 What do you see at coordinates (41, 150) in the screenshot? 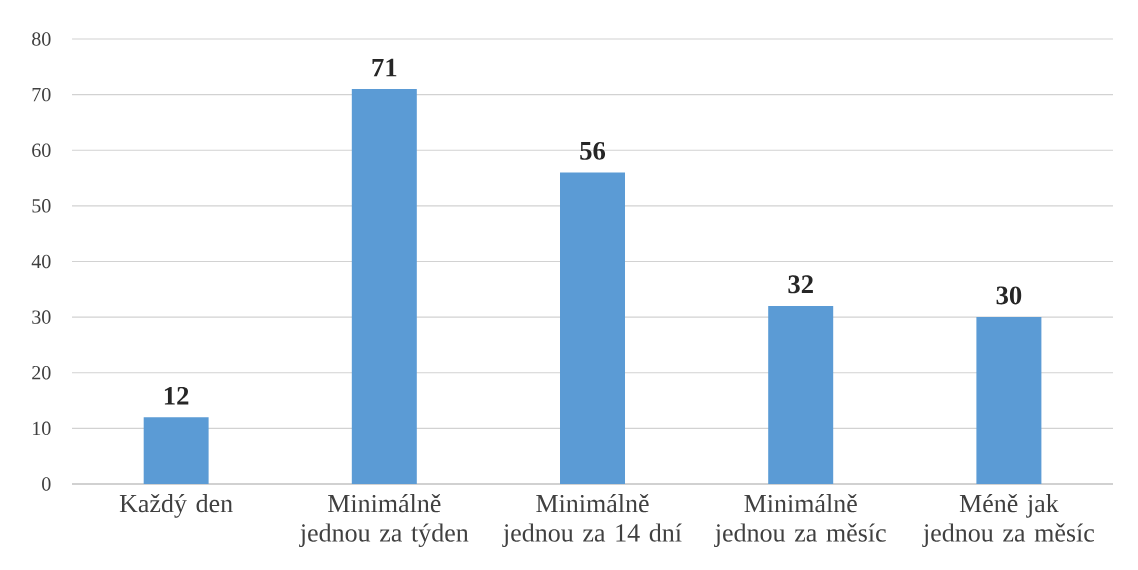
I see `y-tick-label: 60` at bounding box center [41, 150].